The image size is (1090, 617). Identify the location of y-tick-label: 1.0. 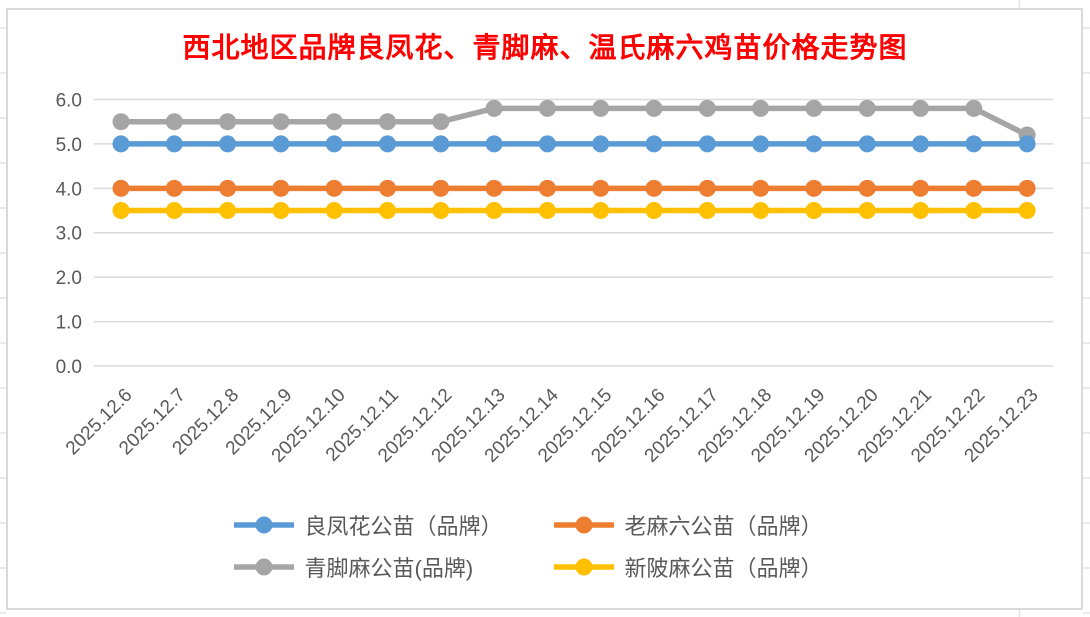
(69, 323).